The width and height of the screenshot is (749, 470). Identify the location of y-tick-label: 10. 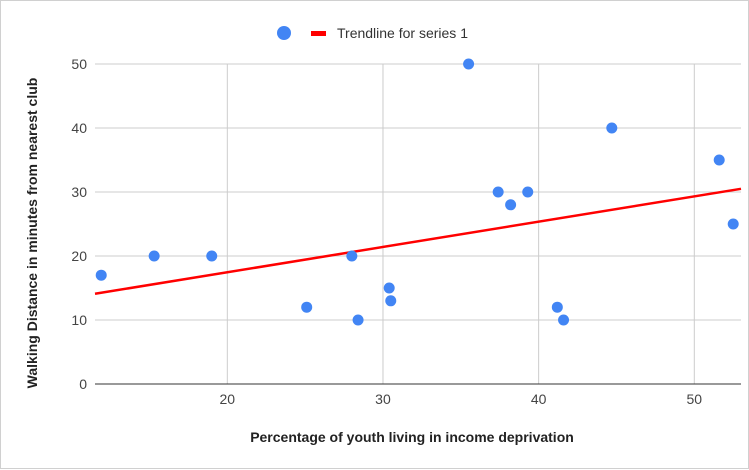
(79, 320).